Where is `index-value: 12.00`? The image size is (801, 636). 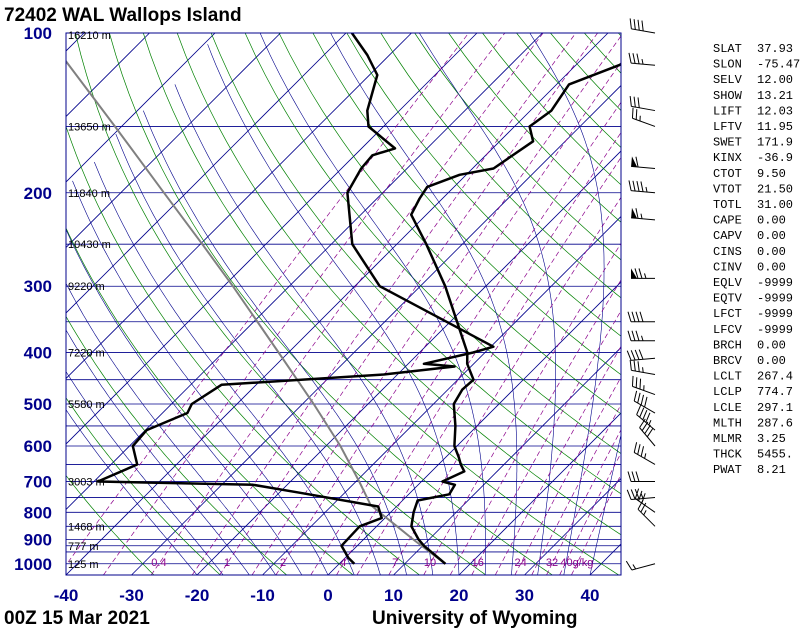
index-value: 12.00 is located at coordinates (775, 80).